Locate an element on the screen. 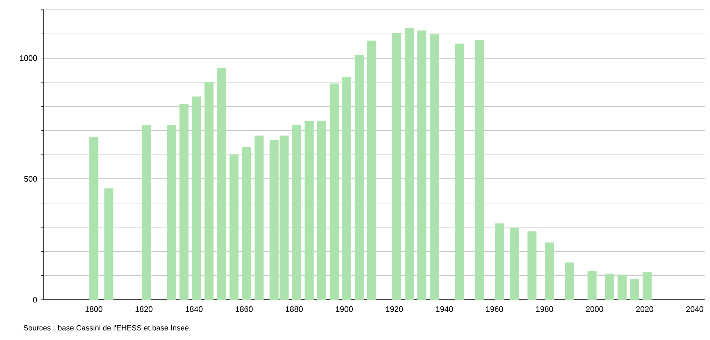 Image resolution: width=710 pixels, height=340 pixels. x-tick-label: 1880 is located at coordinates (294, 309).